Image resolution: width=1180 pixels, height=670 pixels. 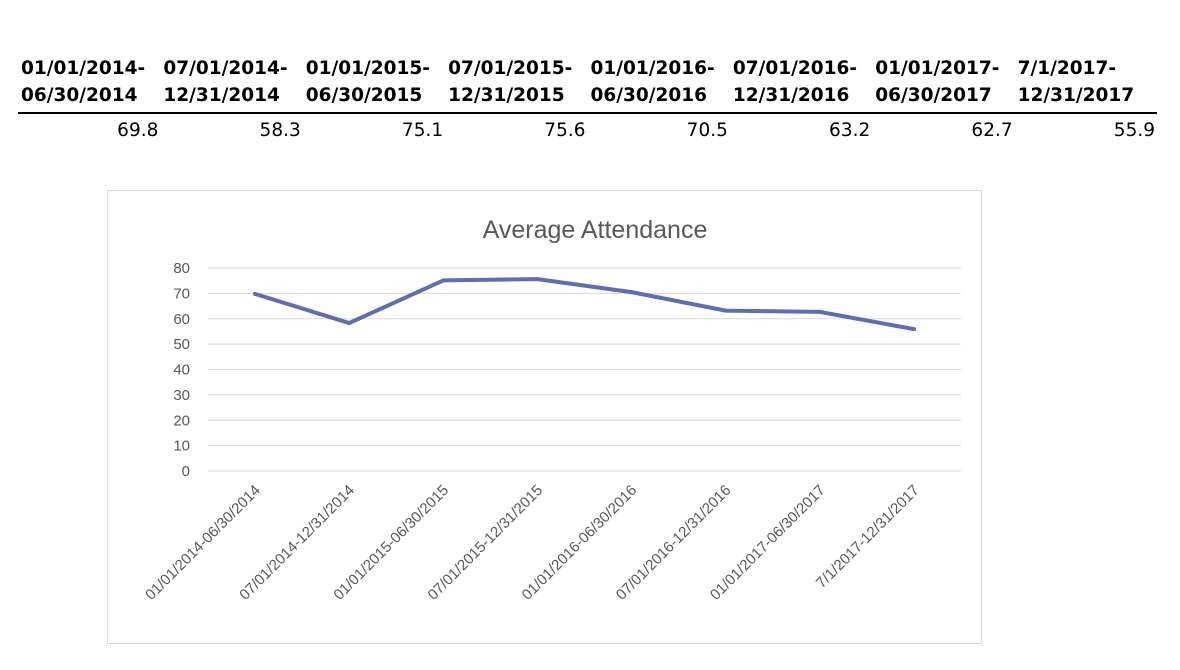 I want to click on header-line: 06/30/2016, so click(x=649, y=95).